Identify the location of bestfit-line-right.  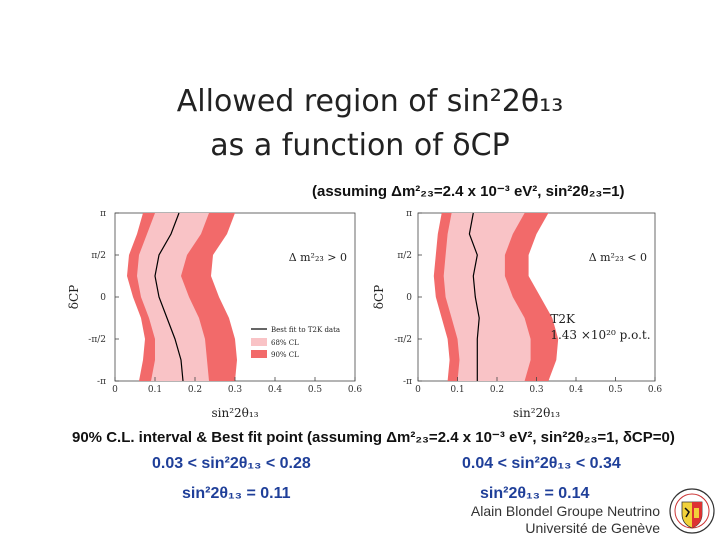
(474, 296).